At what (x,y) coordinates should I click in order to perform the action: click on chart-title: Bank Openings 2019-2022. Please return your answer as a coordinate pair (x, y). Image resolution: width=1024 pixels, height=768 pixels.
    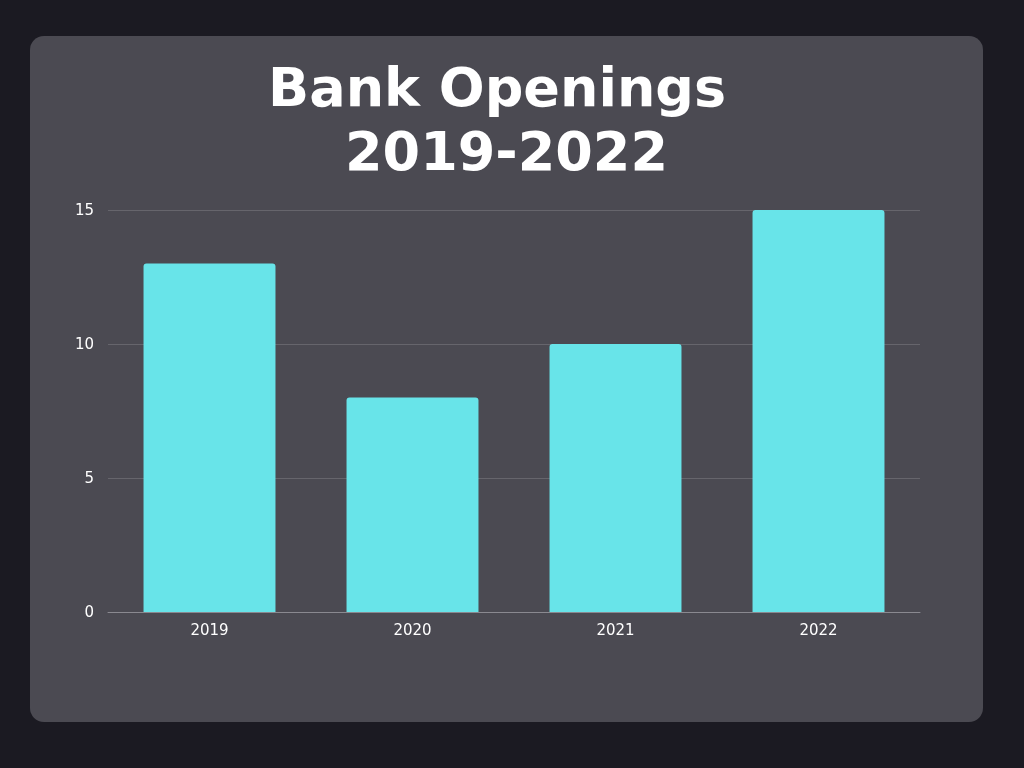
    Looking at the image, I should click on (506, 119).